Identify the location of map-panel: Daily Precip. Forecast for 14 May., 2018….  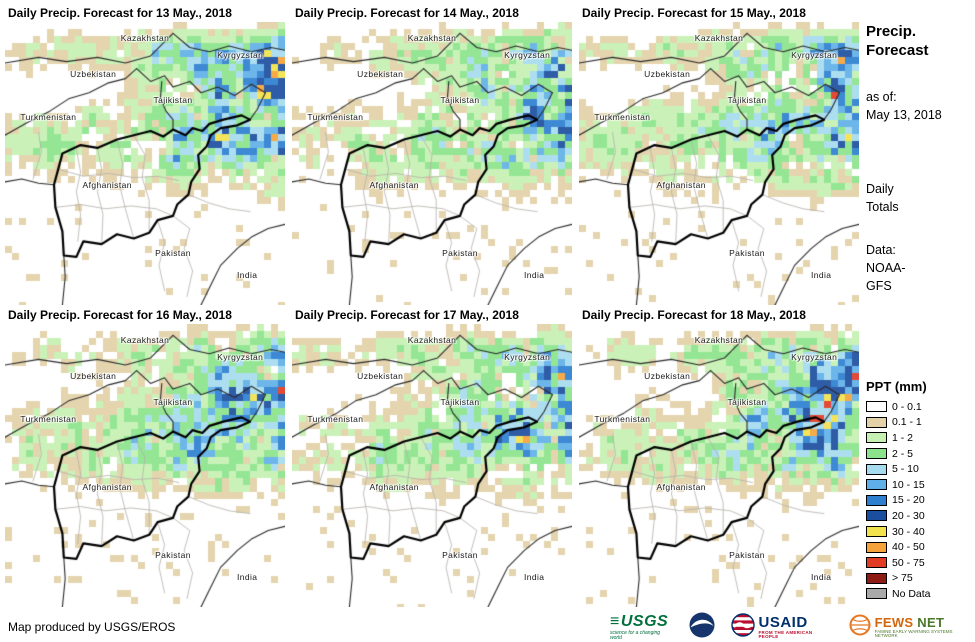
(432, 155).